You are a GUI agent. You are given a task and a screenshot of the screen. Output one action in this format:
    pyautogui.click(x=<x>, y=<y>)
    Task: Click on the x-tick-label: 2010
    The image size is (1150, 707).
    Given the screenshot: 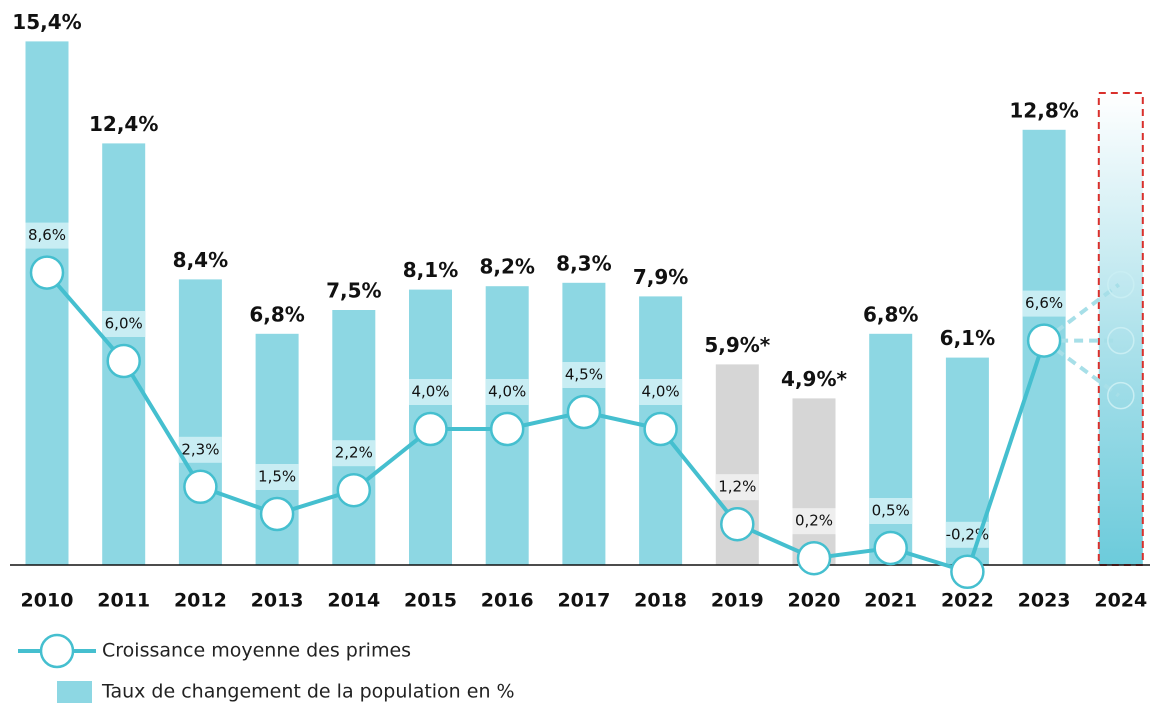 What is the action you would take?
    pyautogui.click(x=47, y=601)
    